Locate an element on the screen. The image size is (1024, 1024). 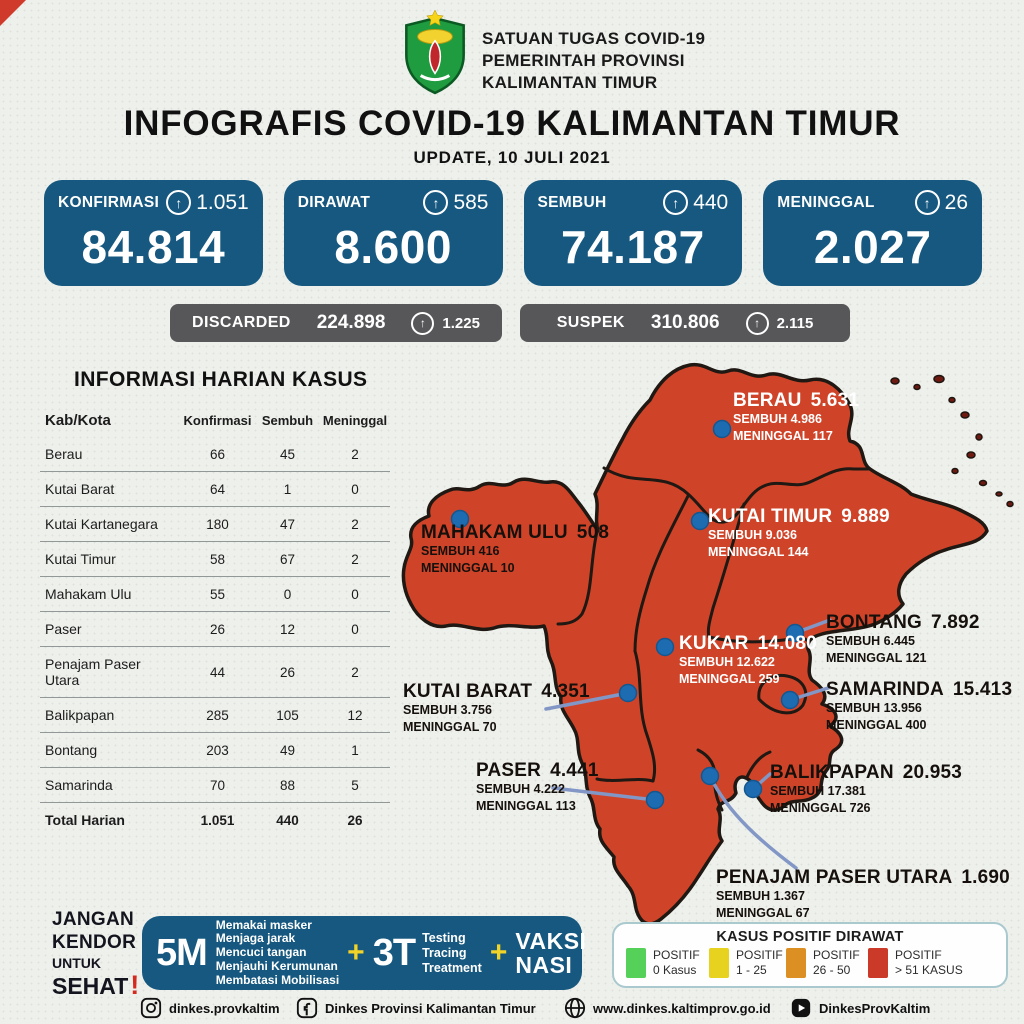
instagram-icon is located at coordinates (151, 1008).